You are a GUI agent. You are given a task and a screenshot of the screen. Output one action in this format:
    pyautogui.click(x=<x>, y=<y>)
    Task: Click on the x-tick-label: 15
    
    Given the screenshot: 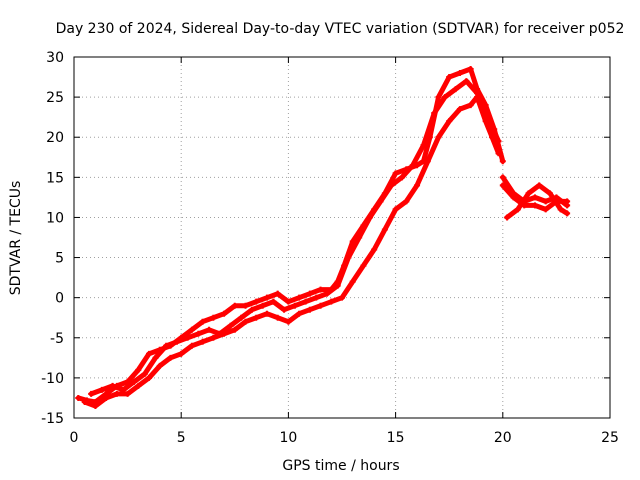 What is the action you would take?
    pyautogui.click(x=396, y=438)
    